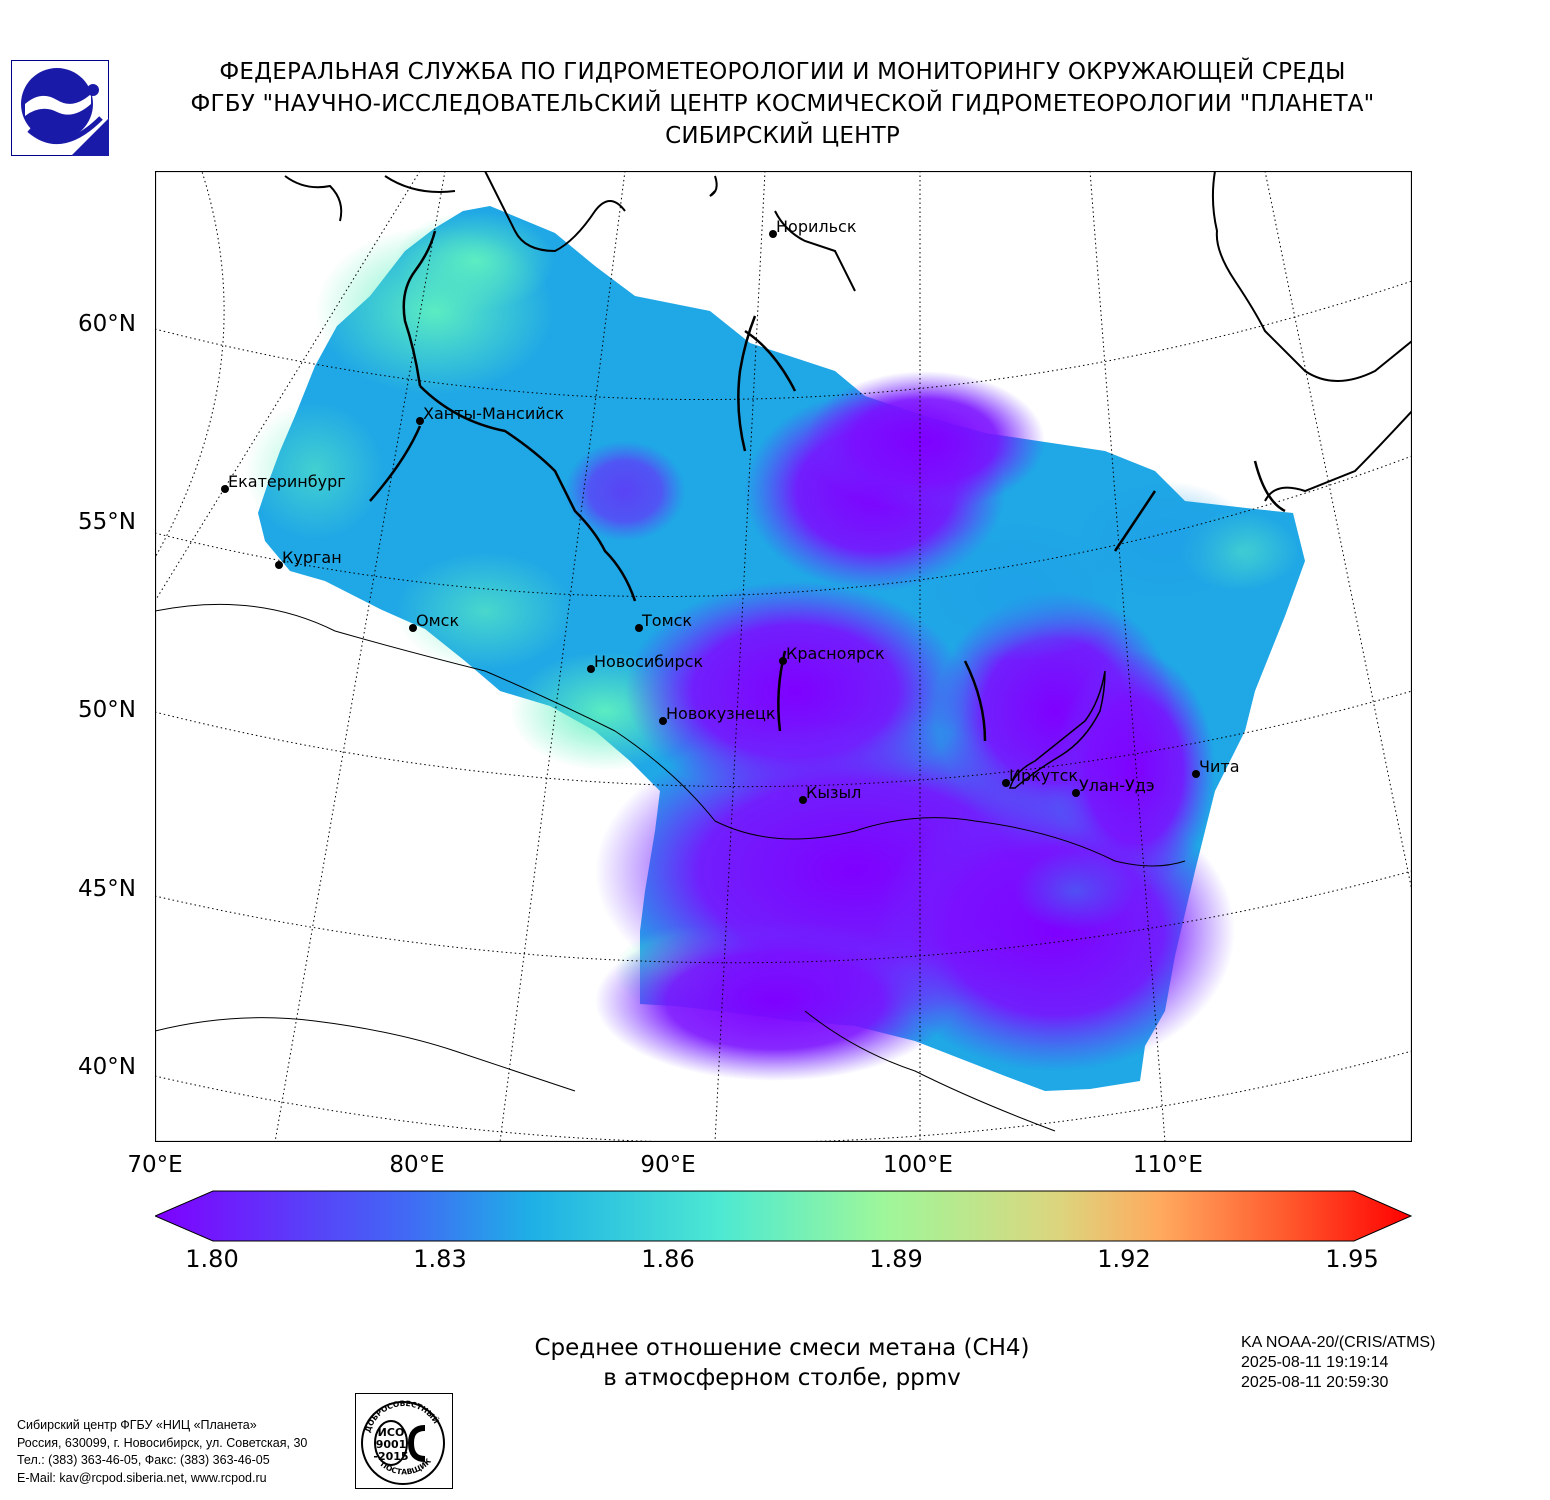  Describe the element at coordinates (391, 1432) in the screenshot. I see `iso-line-1: ИСО` at that location.